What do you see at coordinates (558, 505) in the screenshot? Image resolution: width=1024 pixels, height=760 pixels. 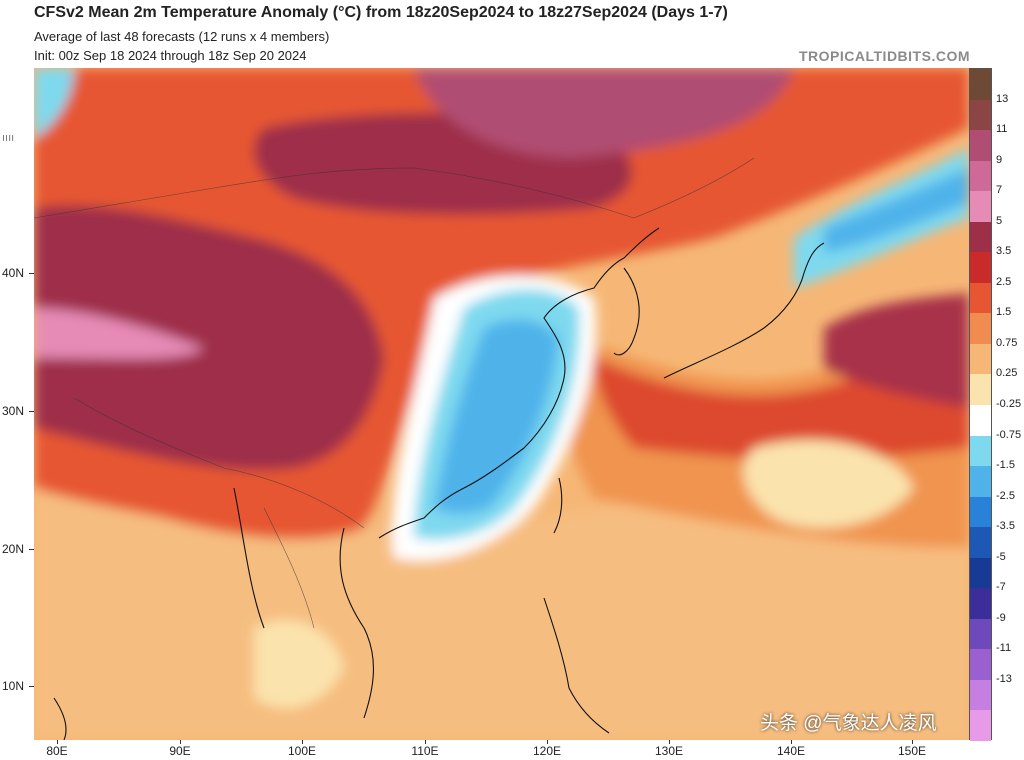 I see `taiwan-coast` at bounding box center [558, 505].